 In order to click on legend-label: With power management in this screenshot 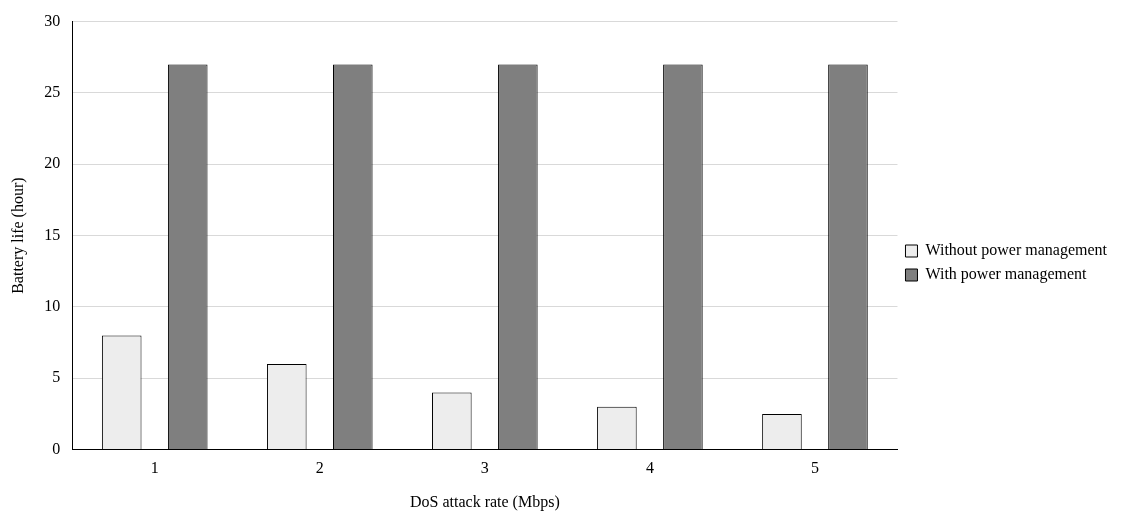, I will do `click(1006, 274)`.